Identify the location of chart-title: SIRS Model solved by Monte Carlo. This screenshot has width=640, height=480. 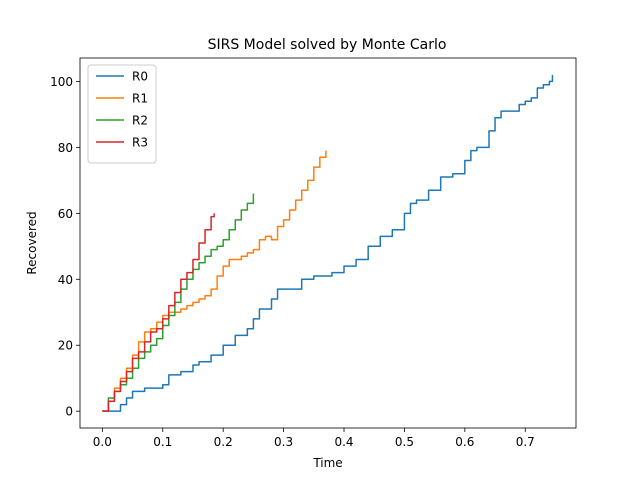
(327, 45).